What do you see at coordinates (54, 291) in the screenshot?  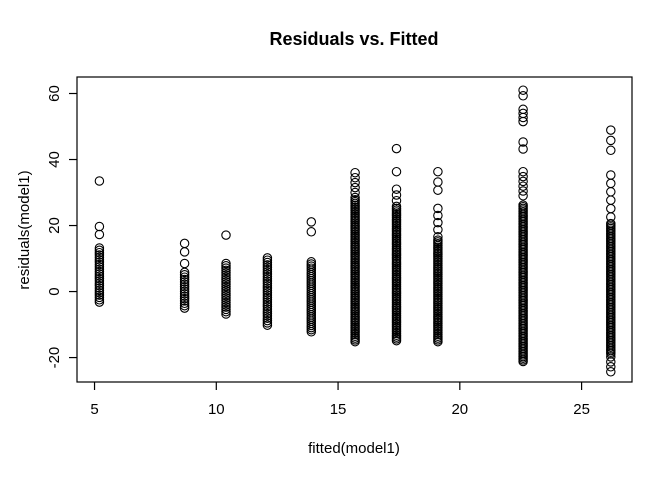 I see `y-tick-label: 0` at bounding box center [54, 291].